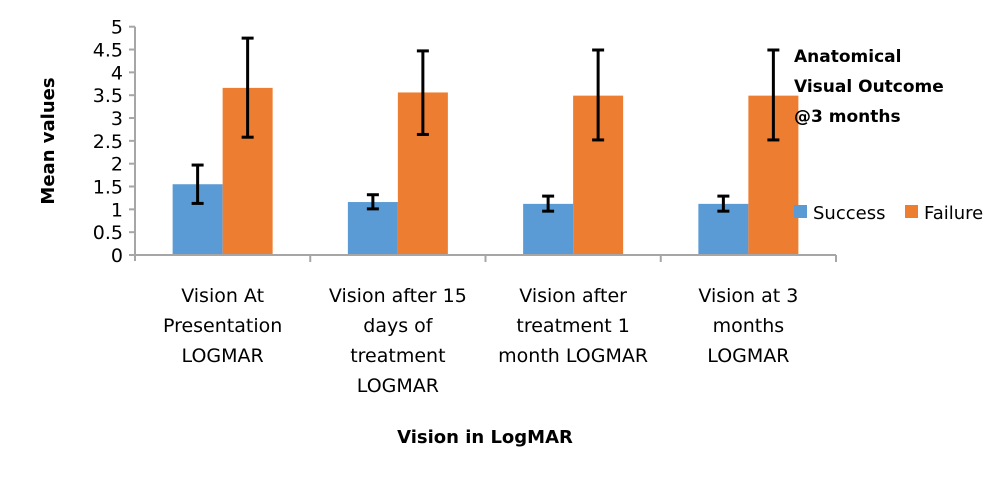 The width and height of the screenshot is (1000, 481). What do you see at coordinates (117, 210) in the screenshot?
I see `y-tick-label: 1` at bounding box center [117, 210].